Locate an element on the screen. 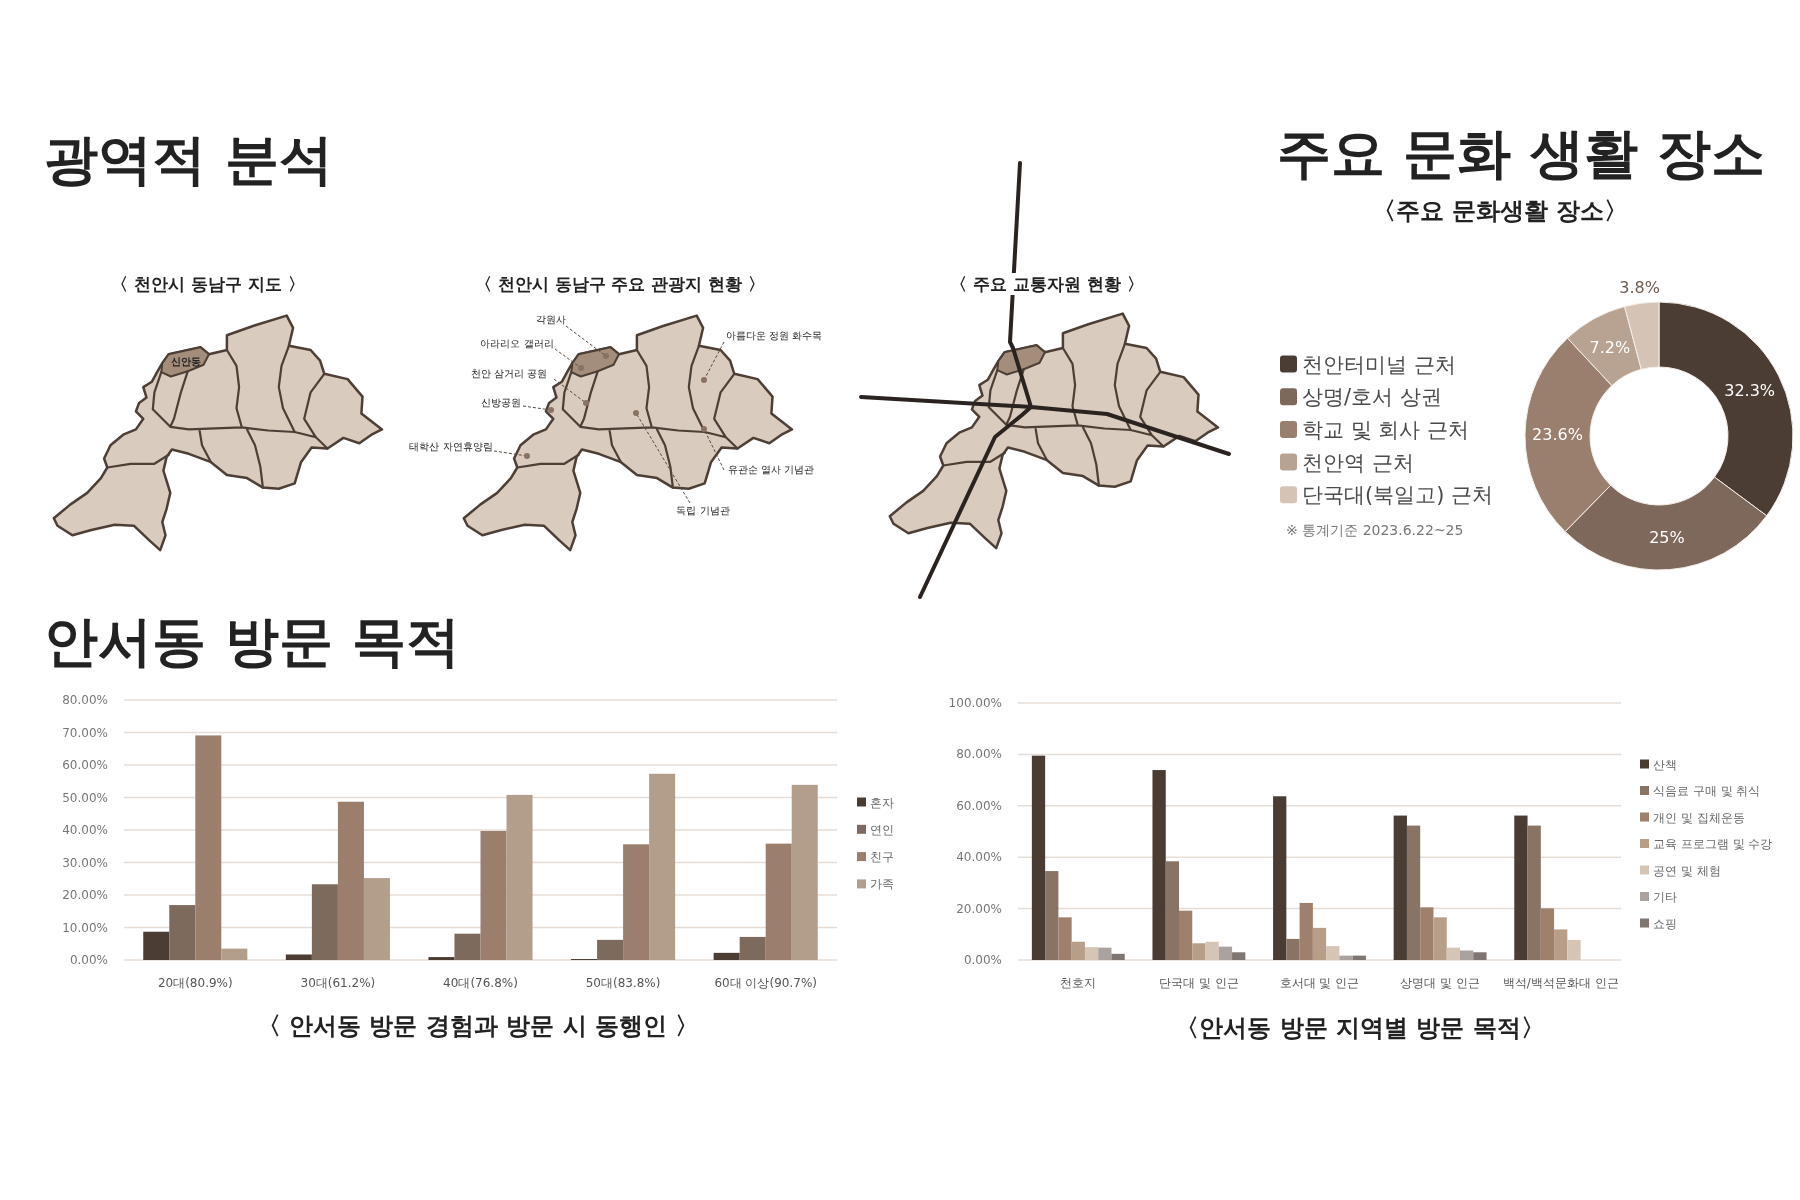  x-tick-label: 30대(61.2%) is located at coordinates (338, 983).